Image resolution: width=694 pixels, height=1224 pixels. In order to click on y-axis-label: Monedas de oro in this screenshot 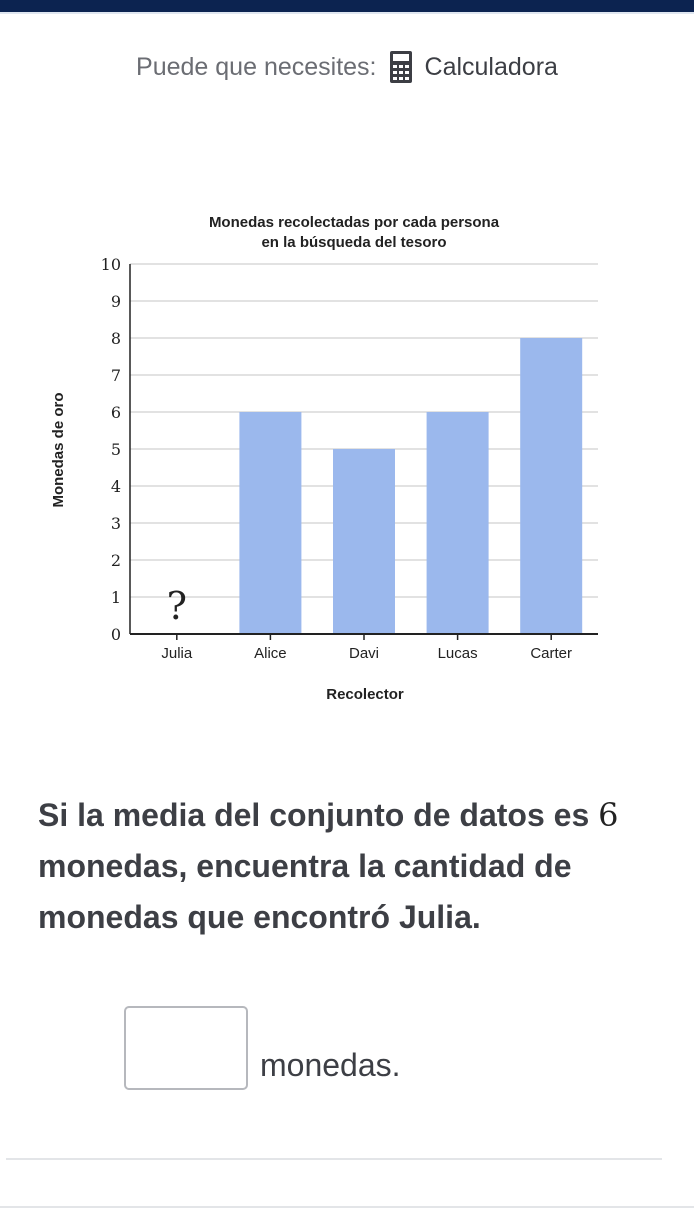, I will do `click(58, 449)`.